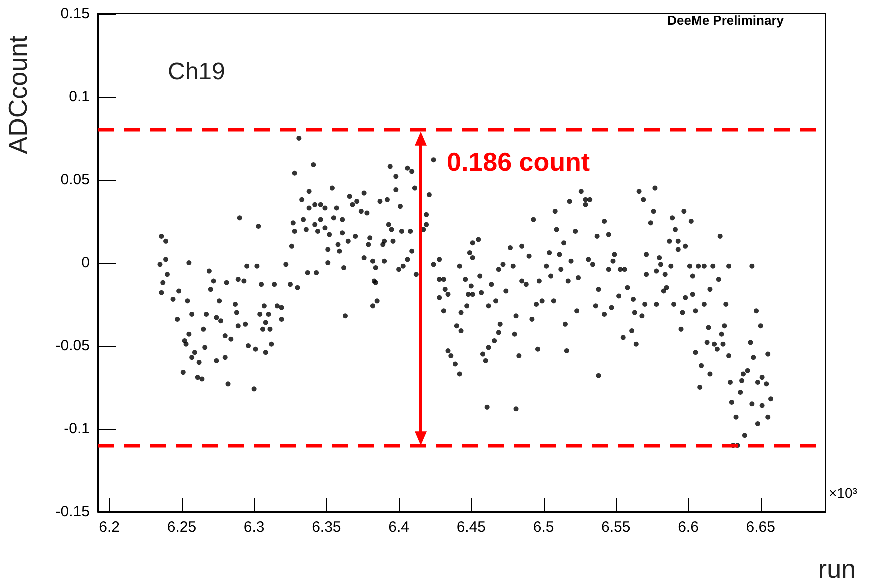 The image size is (876, 586). Describe the element at coordinates (543, 527) in the screenshot. I see `x-tick-label: 6.5` at that location.